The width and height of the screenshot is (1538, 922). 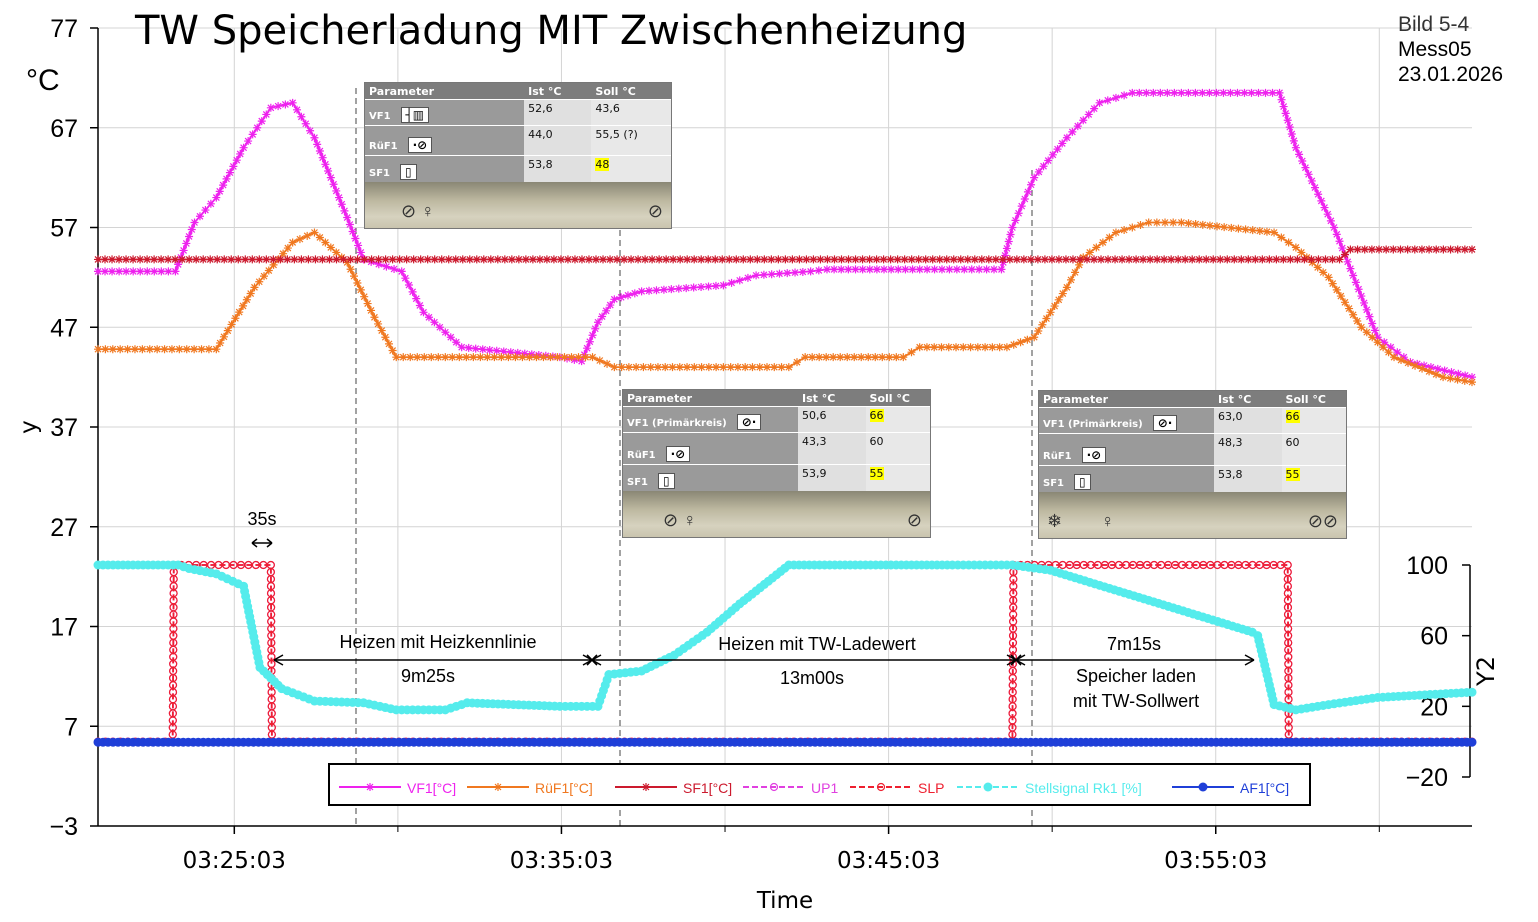 What do you see at coordinates (71, 727) in the screenshot?
I see `y-tick-label: 7` at bounding box center [71, 727].